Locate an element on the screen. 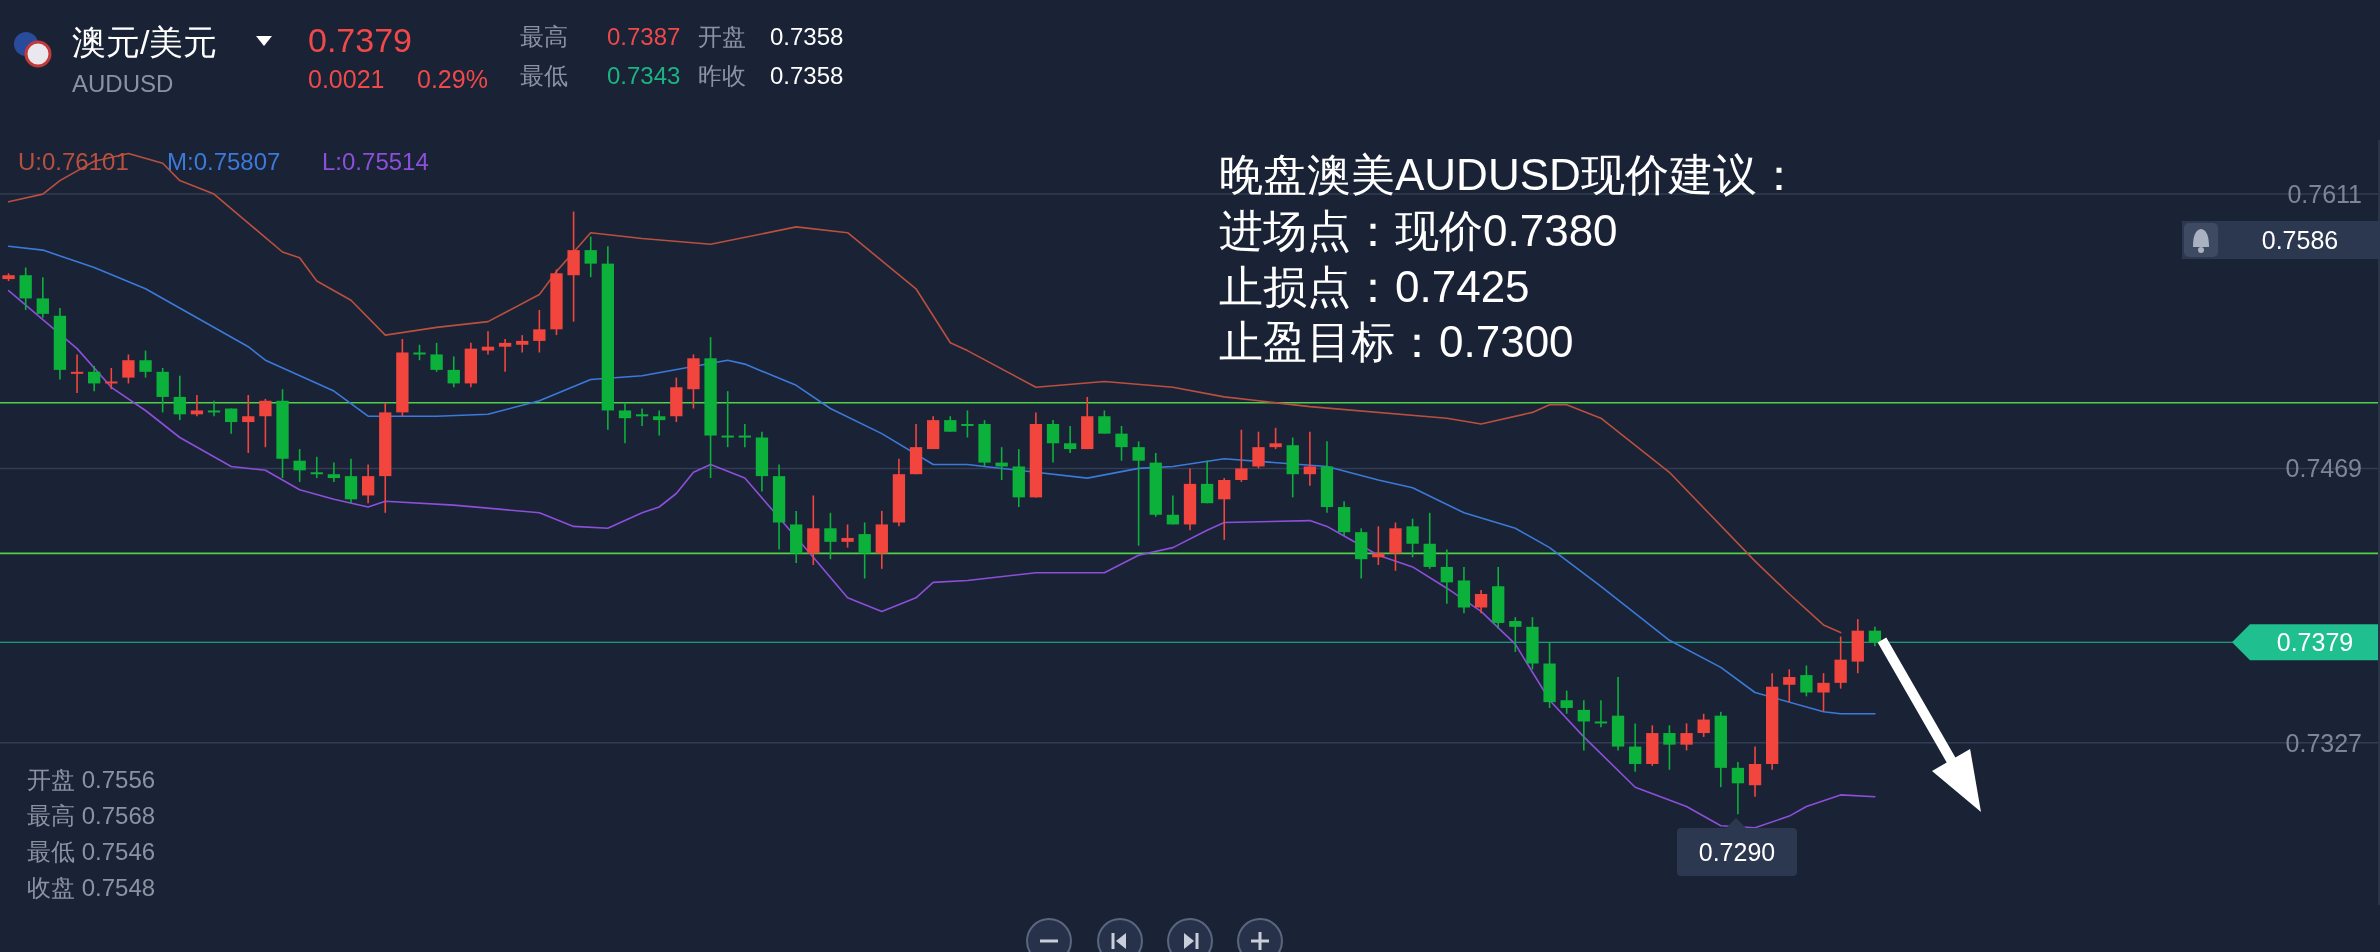  chart-subtitle: AUDUSD is located at coordinates (123, 83).